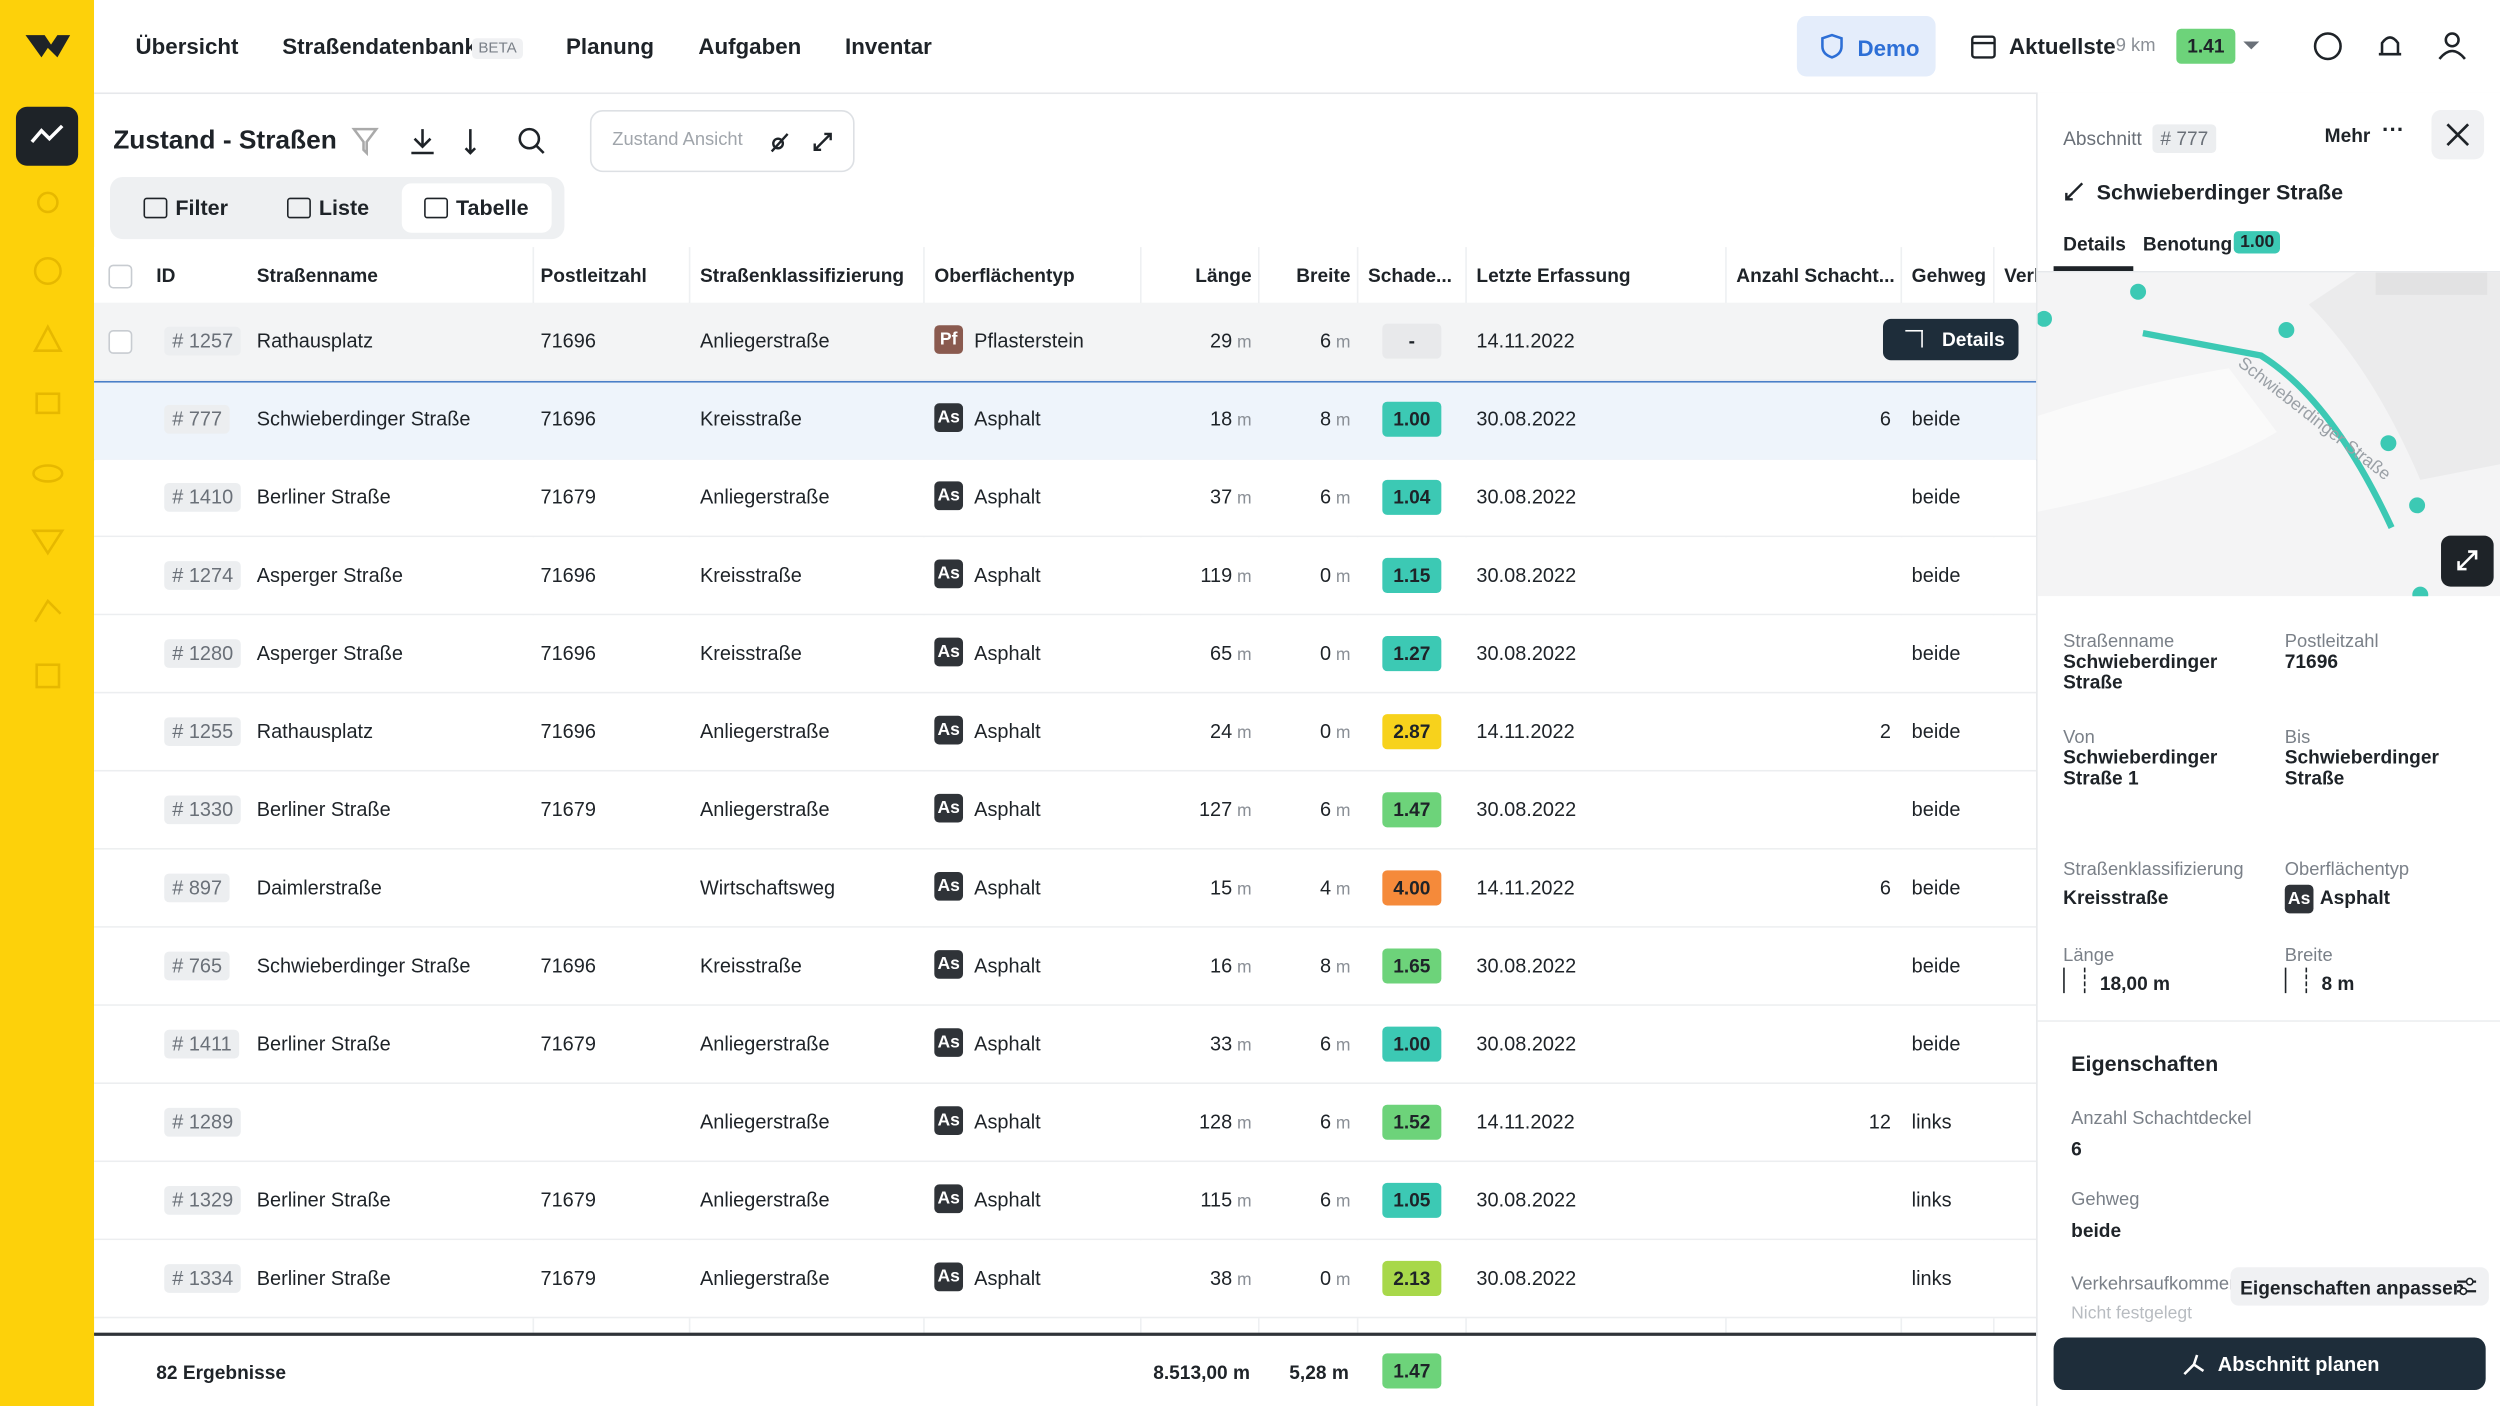  Describe the element at coordinates (1221, 1044) in the screenshot. I see `length-value: 33` at that location.